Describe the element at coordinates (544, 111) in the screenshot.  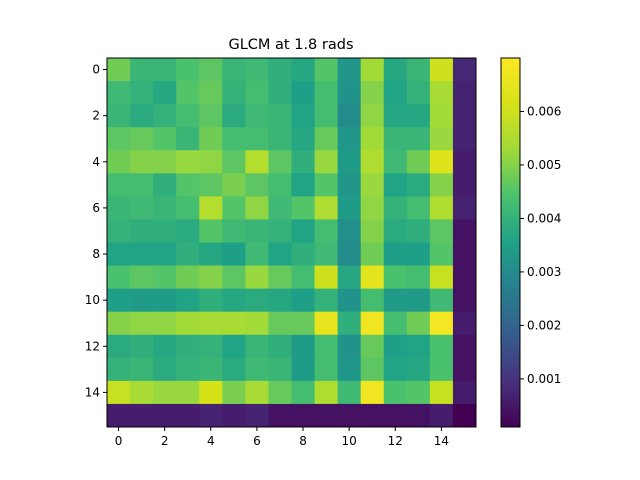
I see `colorbar-tick-label: 0.006` at that location.